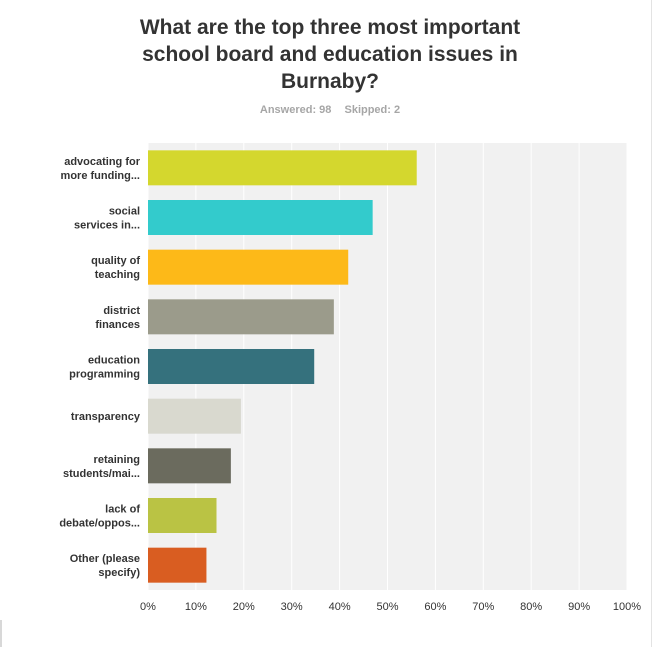 This screenshot has width=660, height=647. Describe the element at coordinates (372, 110) in the screenshot. I see `skipped-count: Skipped: 2` at that location.